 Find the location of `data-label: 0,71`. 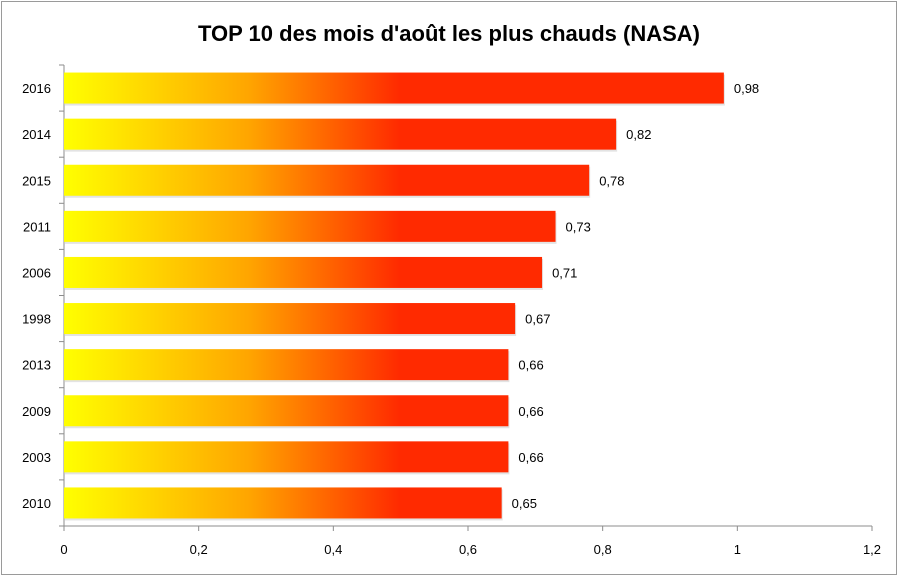

data-label: 0,71 is located at coordinates (564, 272).